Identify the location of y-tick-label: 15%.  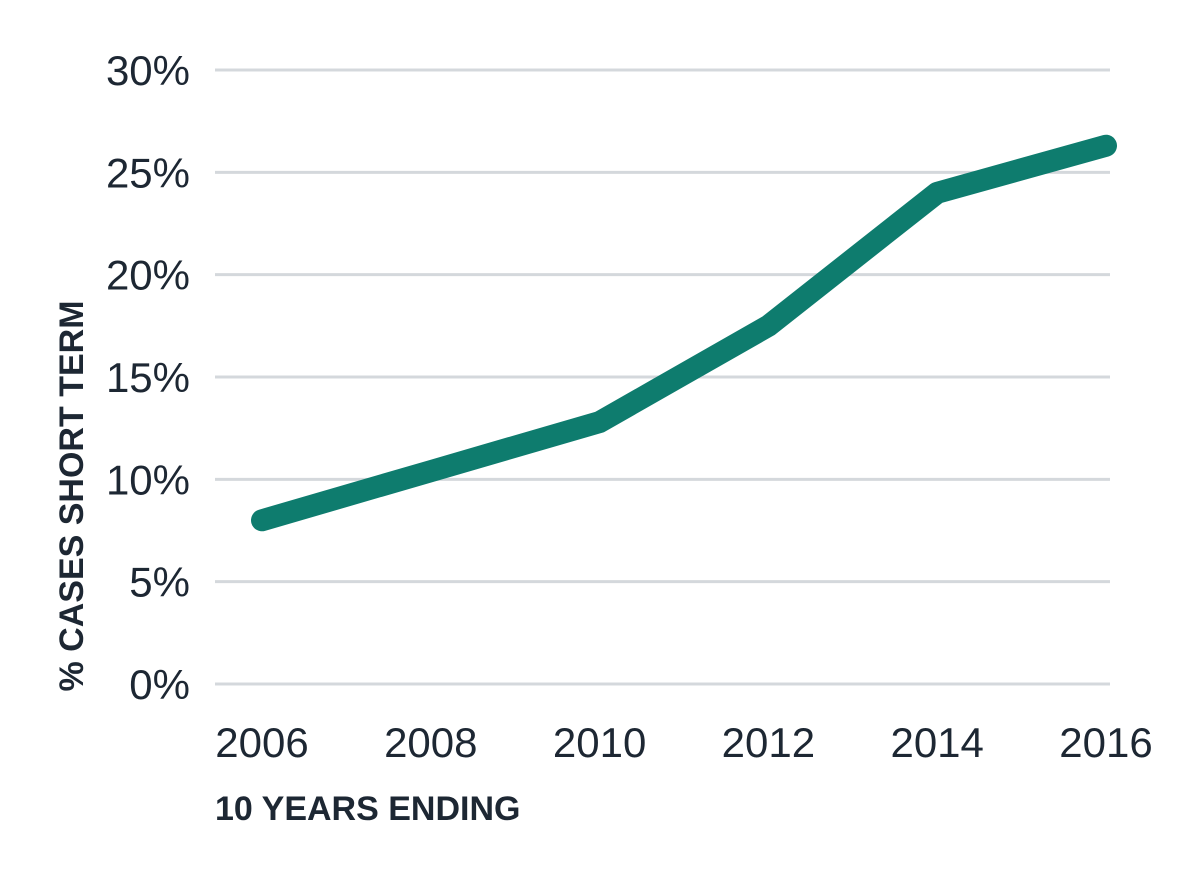
(148, 377).